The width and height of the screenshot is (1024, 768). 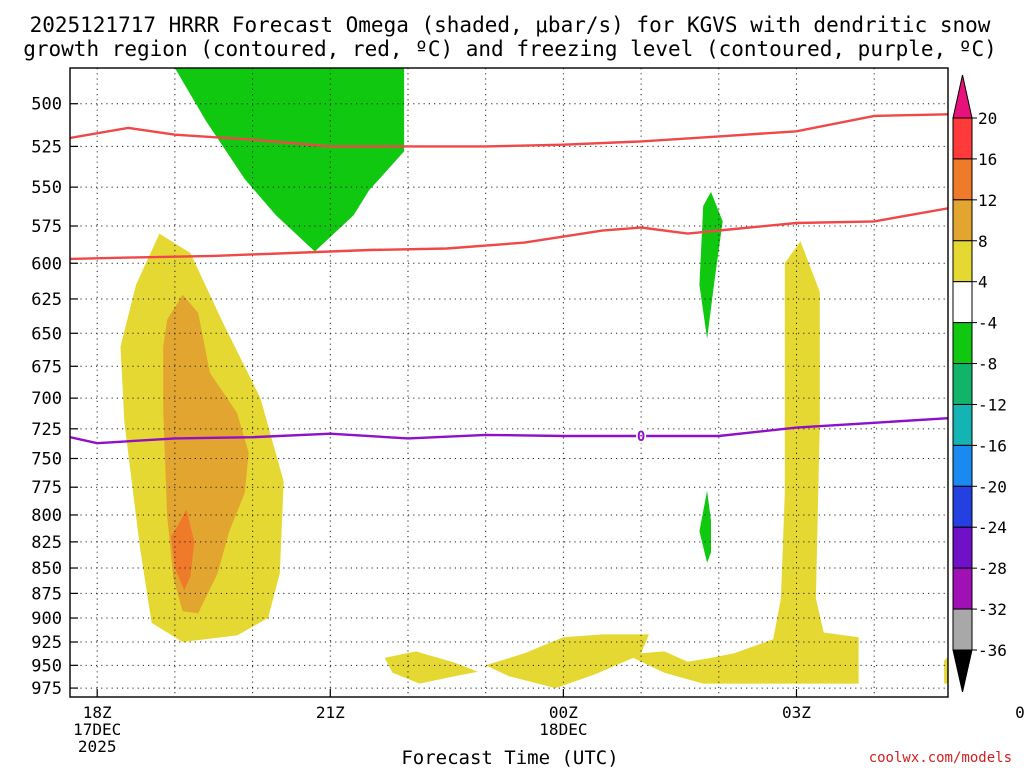 What do you see at coordinates (46, 367) in the screenshot?
I see `y-tick-label-675: 675` at bounding box center [46, 367].